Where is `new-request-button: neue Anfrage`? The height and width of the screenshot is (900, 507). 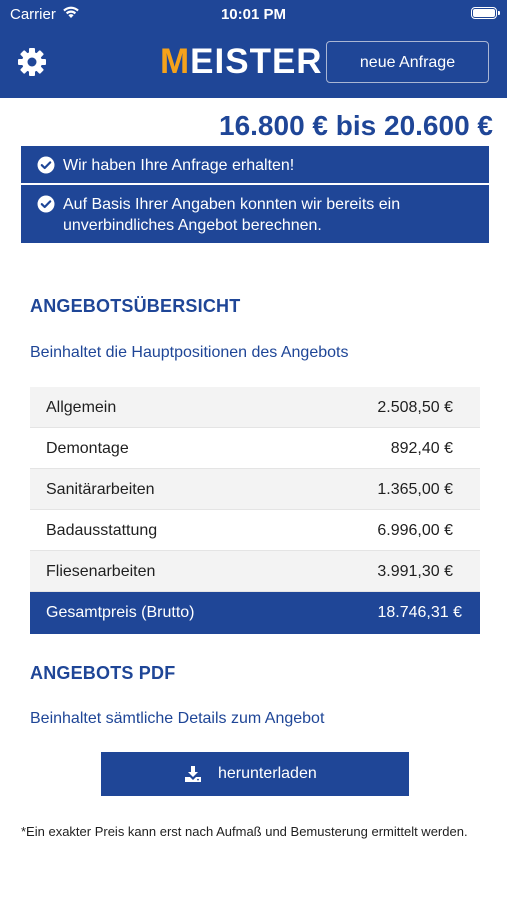
new-request-button: neue Anfrage is located at coordinates (407, 62).